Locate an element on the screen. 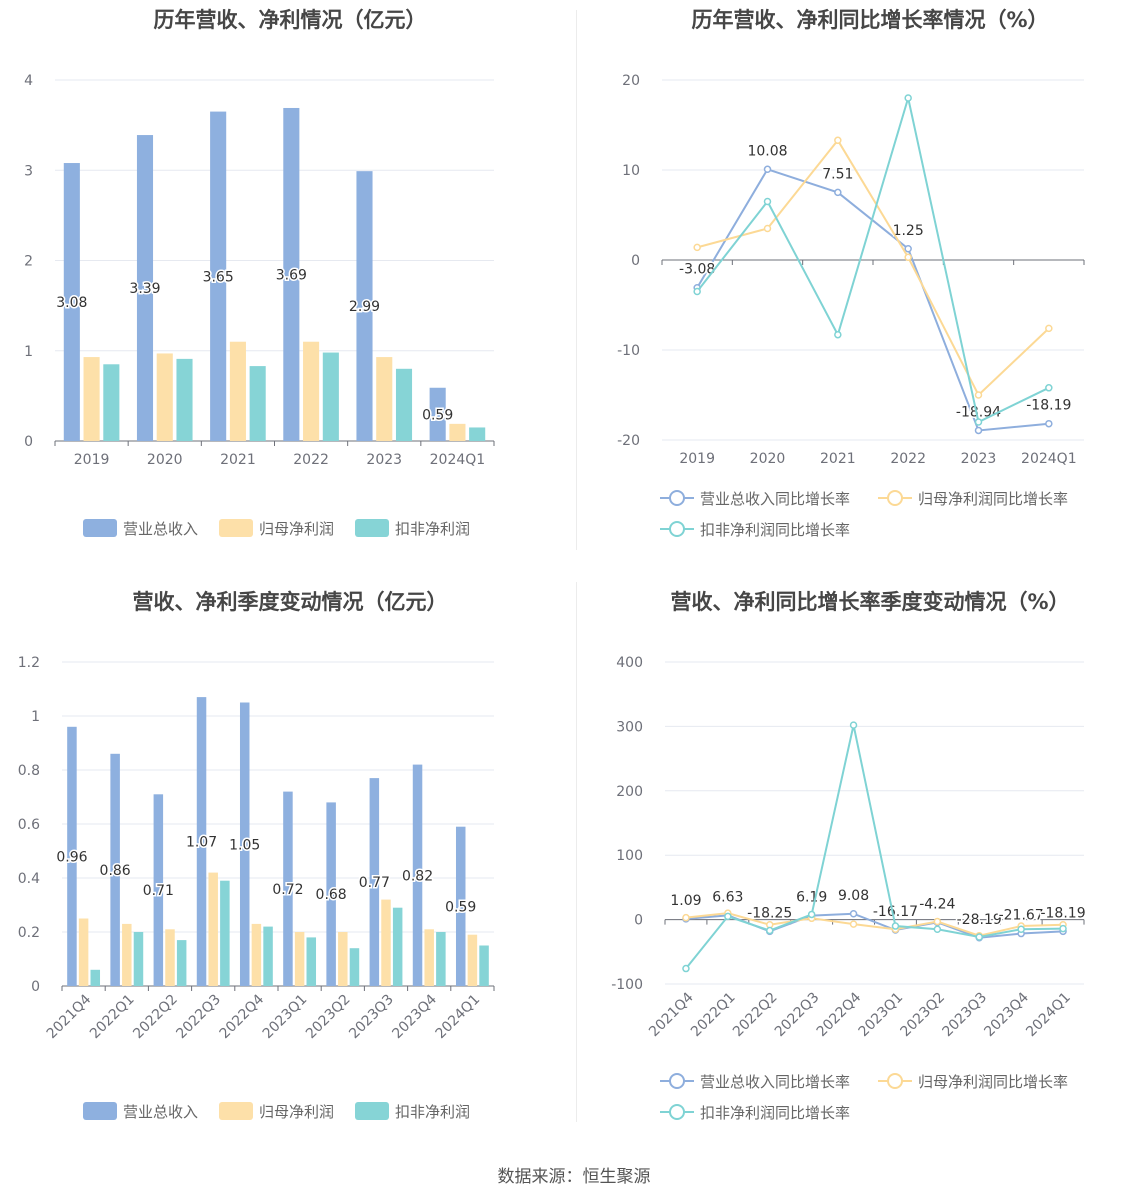  data-label: 1.09 is located at coordinates (685, 901).